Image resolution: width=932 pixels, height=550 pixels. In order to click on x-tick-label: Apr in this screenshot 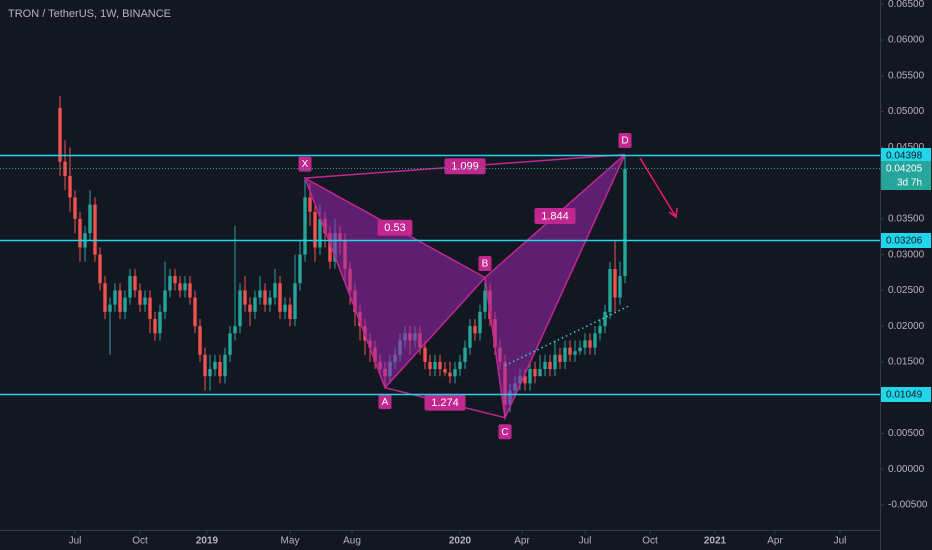, I will do `click(775, 541)`.